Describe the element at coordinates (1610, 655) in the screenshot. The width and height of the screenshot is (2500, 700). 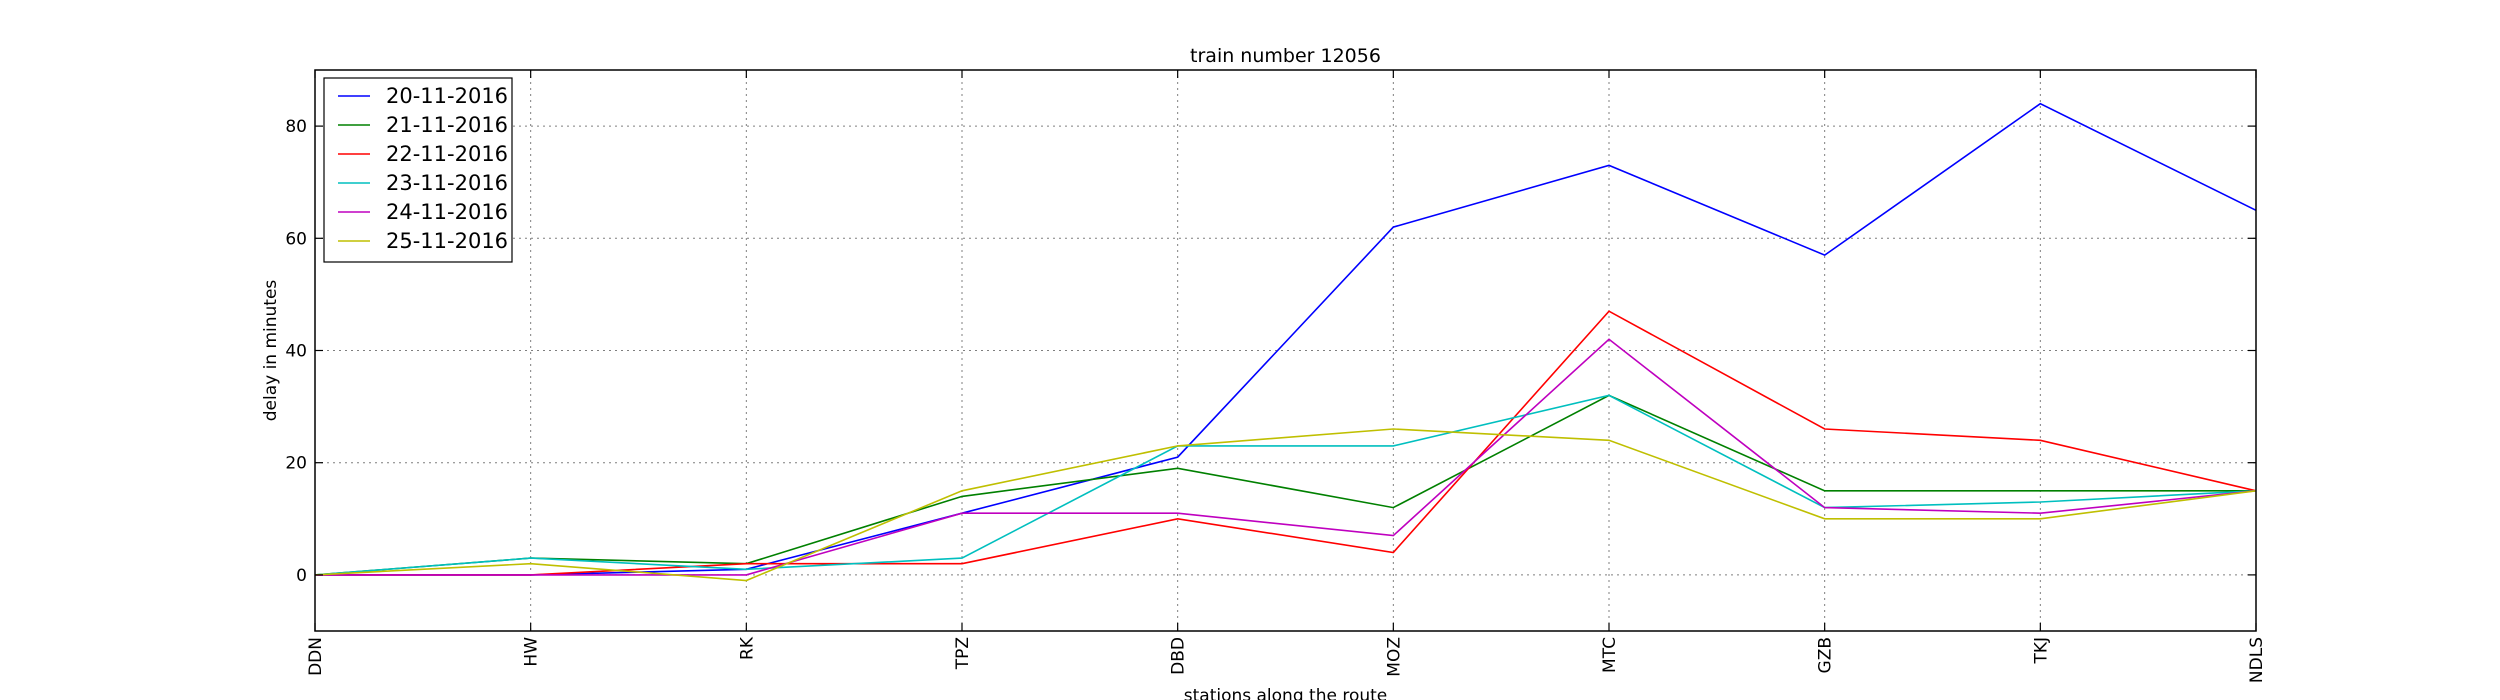
I see `x-tick-label: MTC` at that location.